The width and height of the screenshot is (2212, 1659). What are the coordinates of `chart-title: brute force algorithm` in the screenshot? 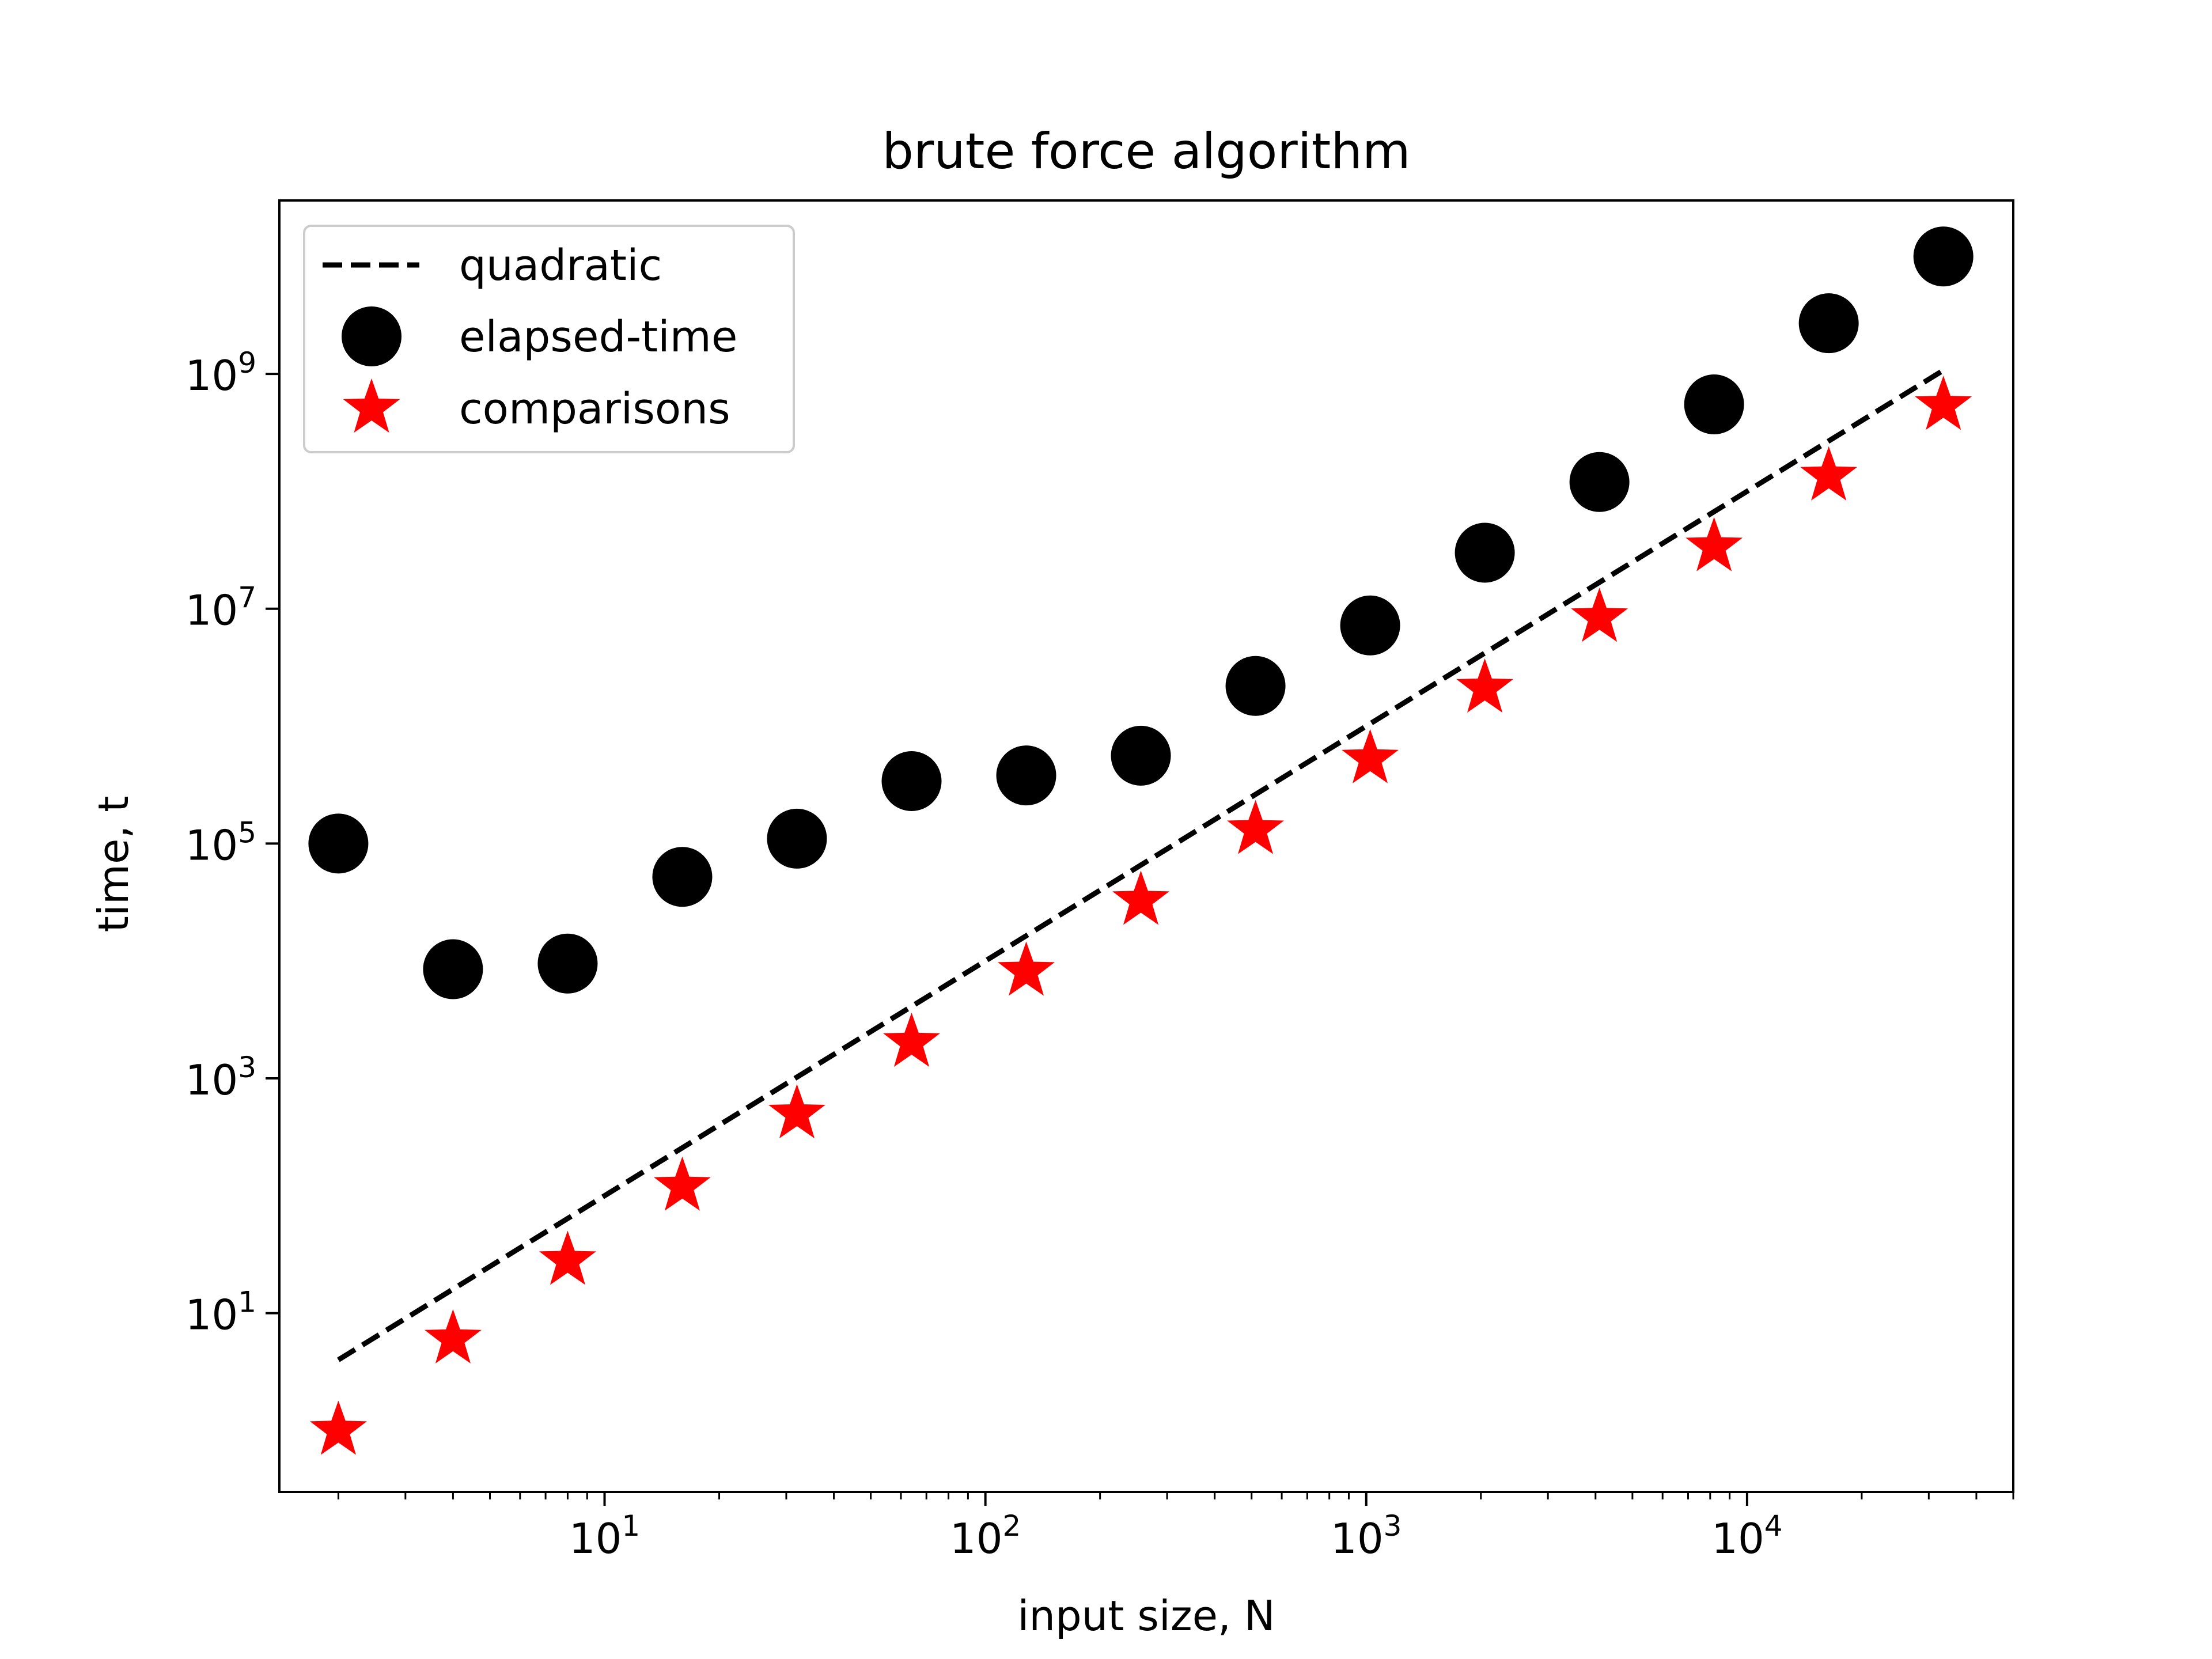 It's located at (1146, 151).